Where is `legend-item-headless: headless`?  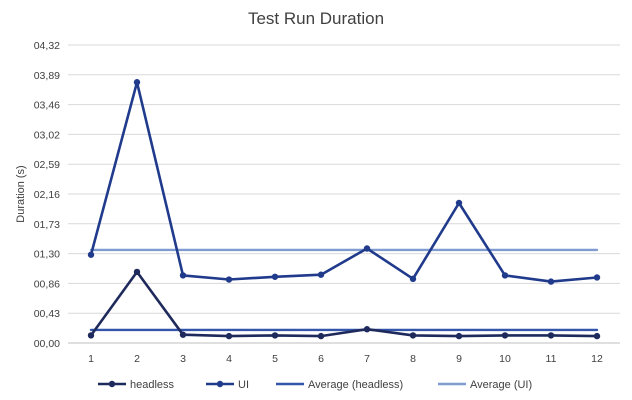 legend-item-headless: headless is located at coordinates (136, 385).